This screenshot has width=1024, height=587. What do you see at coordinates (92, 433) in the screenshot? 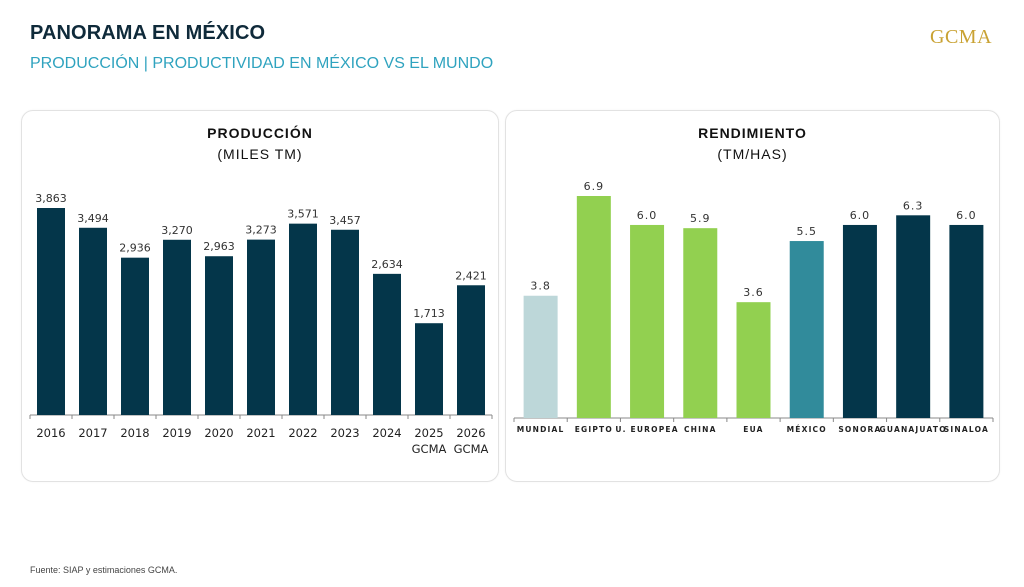
I see `category-label: 2017` at bounding box center [92, 433].